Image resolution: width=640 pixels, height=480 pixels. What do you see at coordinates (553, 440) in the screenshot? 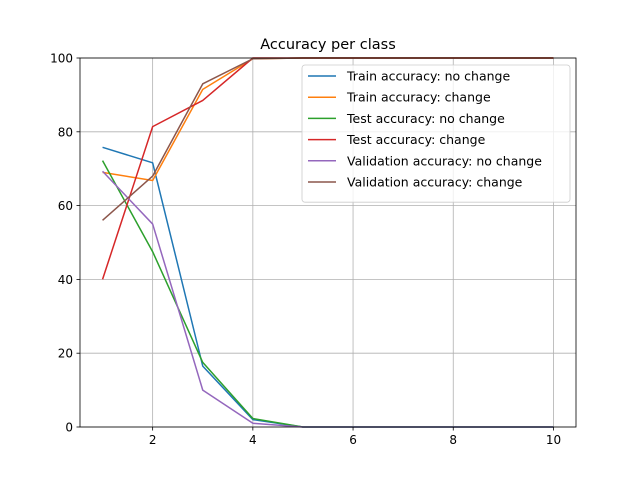
I see `x-tick-label: 10` at bounding box center [553, 440].